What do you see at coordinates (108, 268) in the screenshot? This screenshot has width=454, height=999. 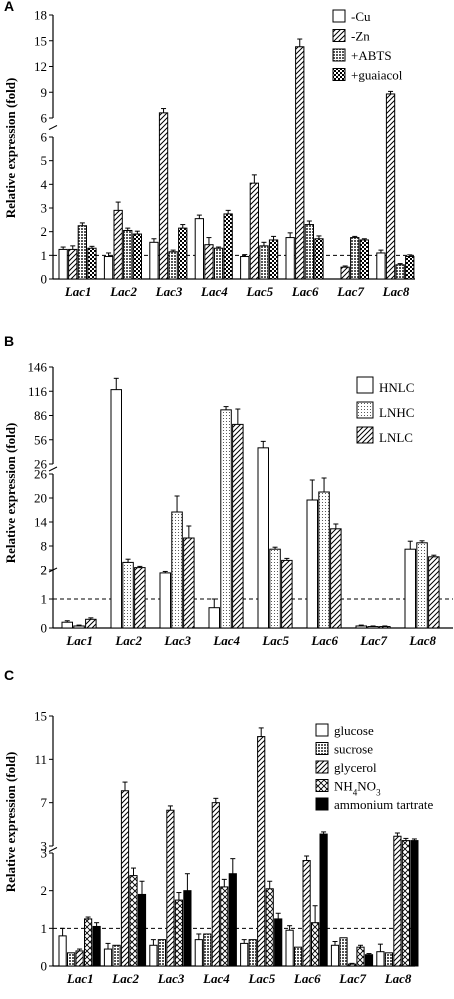 I see `bar-a-lac2-s0` at bounding box center [108, 268].